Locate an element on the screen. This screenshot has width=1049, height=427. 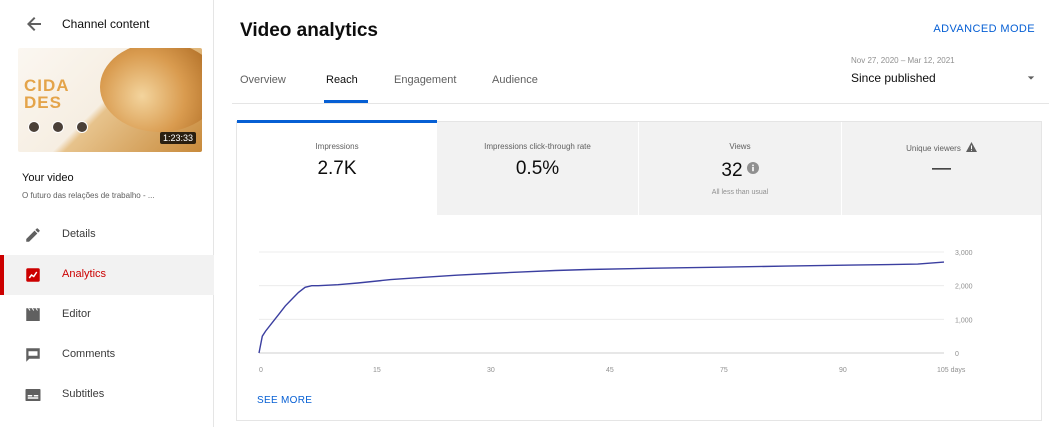
x-tick-label: 75 is located at coordinates (724, 370).